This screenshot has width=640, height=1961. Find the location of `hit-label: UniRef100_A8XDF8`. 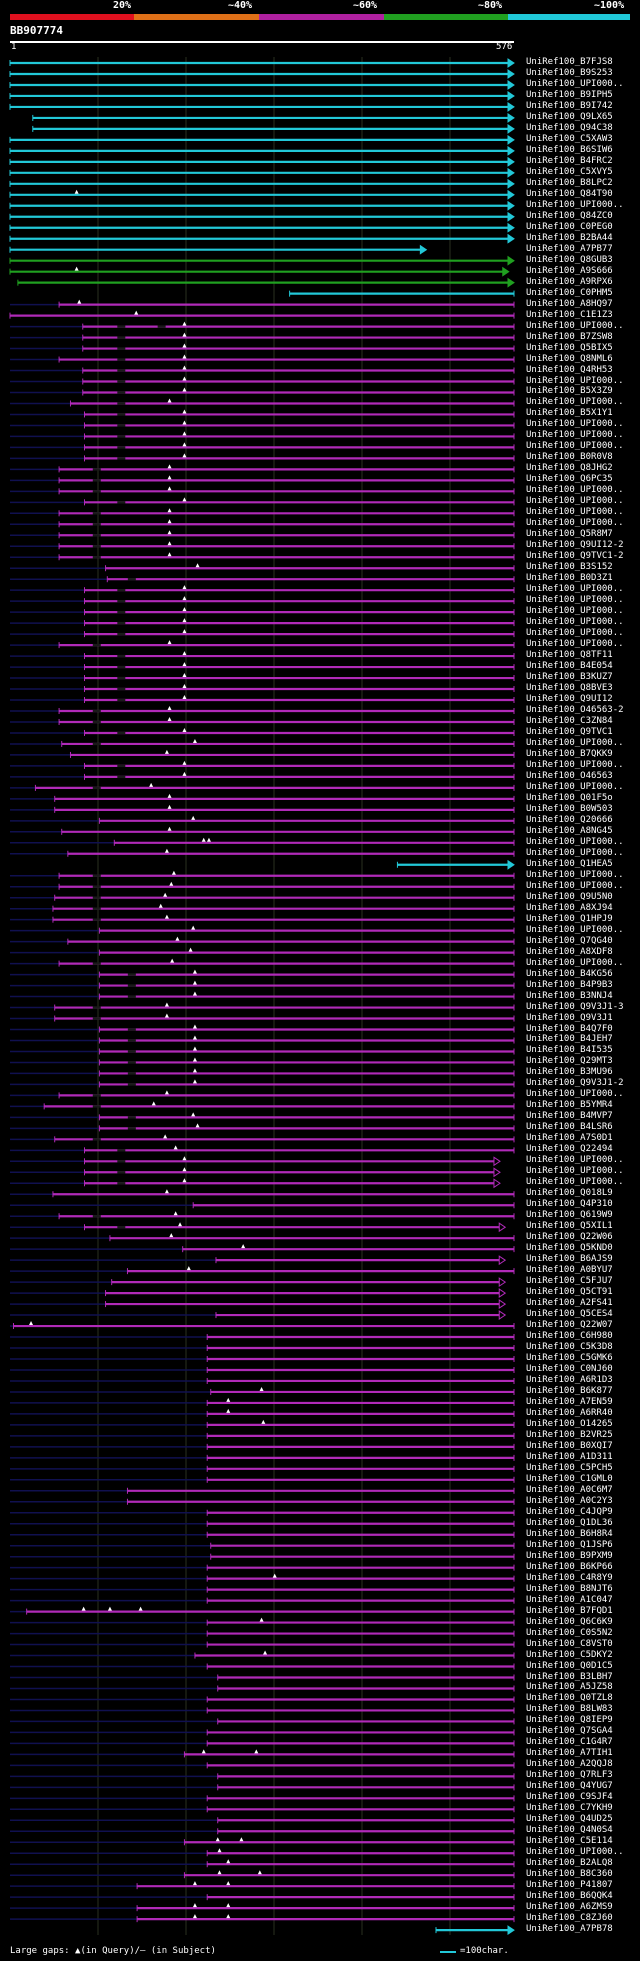

hit-label: UniRef100_A8XDF8 is located at coordinates (569, 951).